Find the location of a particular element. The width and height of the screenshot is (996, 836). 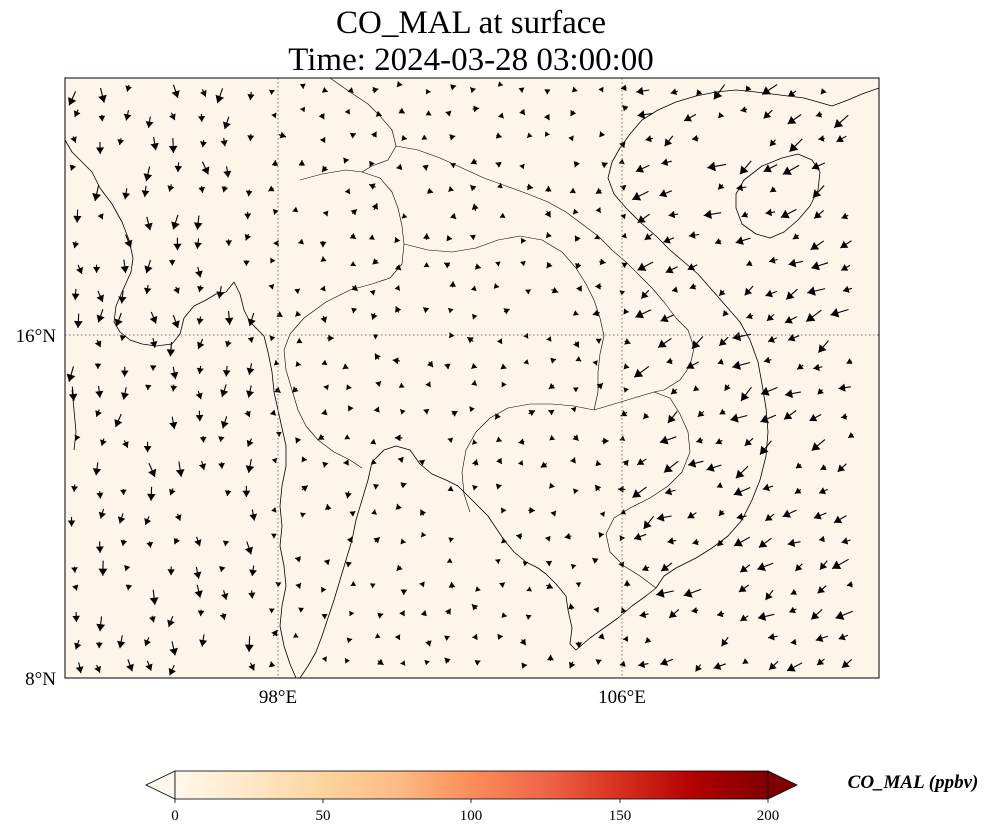

border-cambodia-vietnam is located at coordinates (642, 490).